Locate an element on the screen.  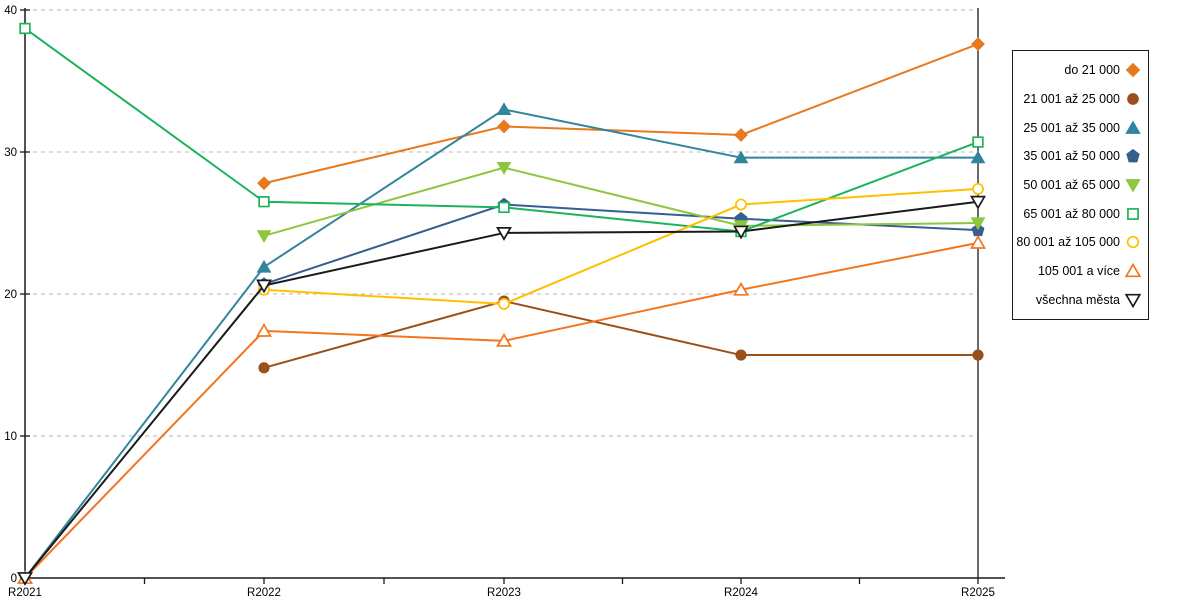
legend-item: 105 001 a více is located at coordinates (1079, 271).